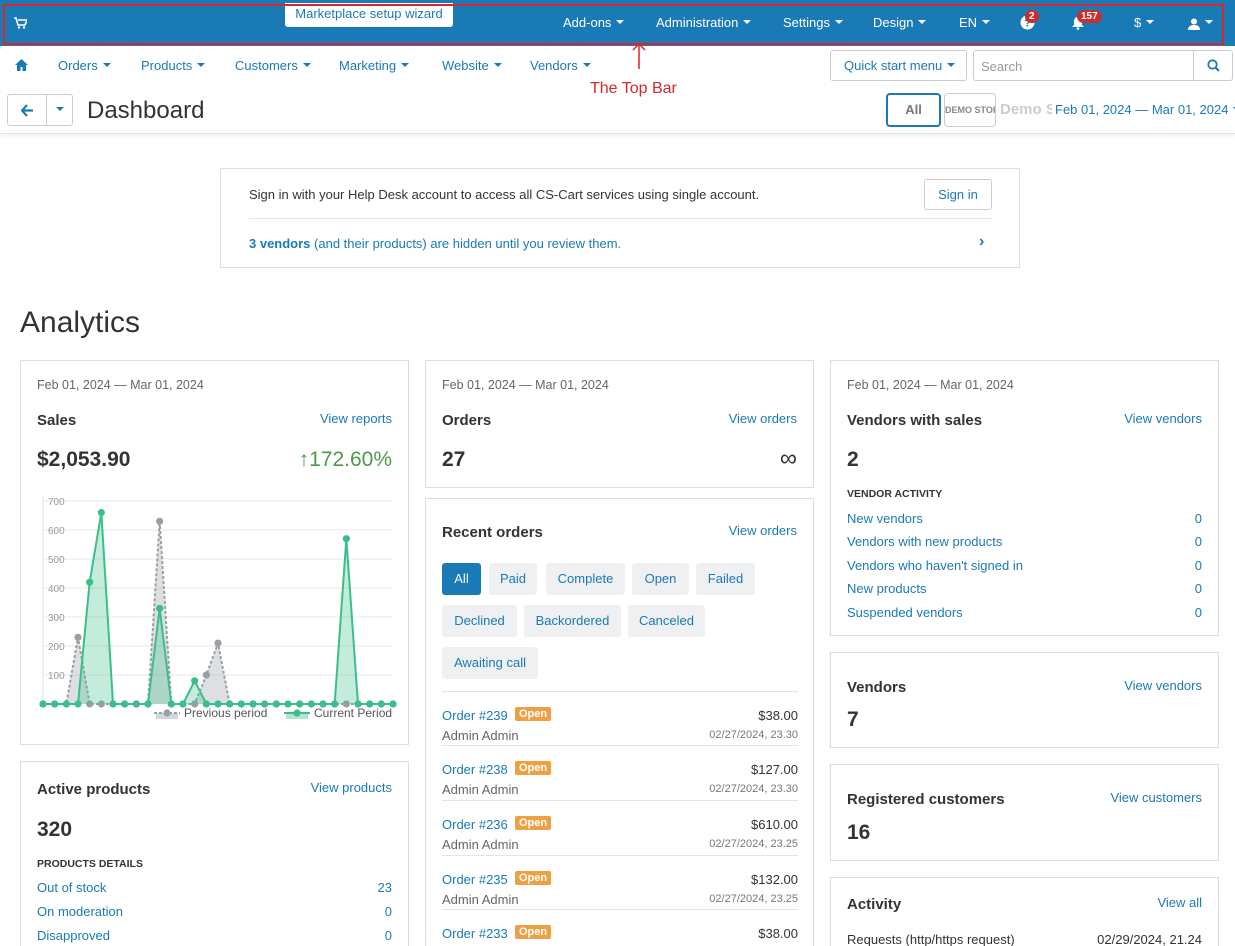  I want to click on nav-marketing: Marketing, so click(374, 65).